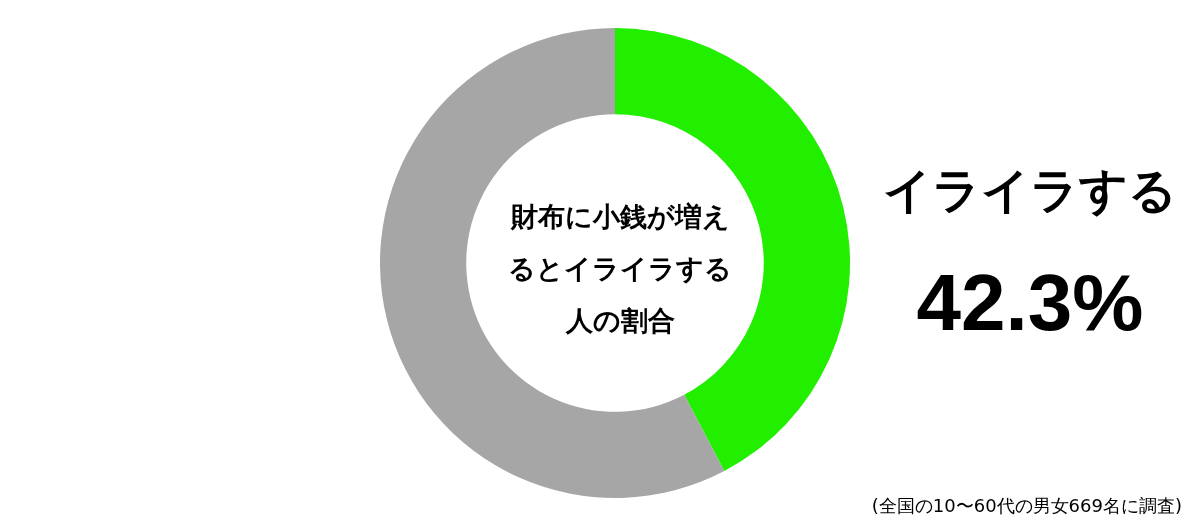  I want to click on slice-label: イライラする, so click(1030, 190).